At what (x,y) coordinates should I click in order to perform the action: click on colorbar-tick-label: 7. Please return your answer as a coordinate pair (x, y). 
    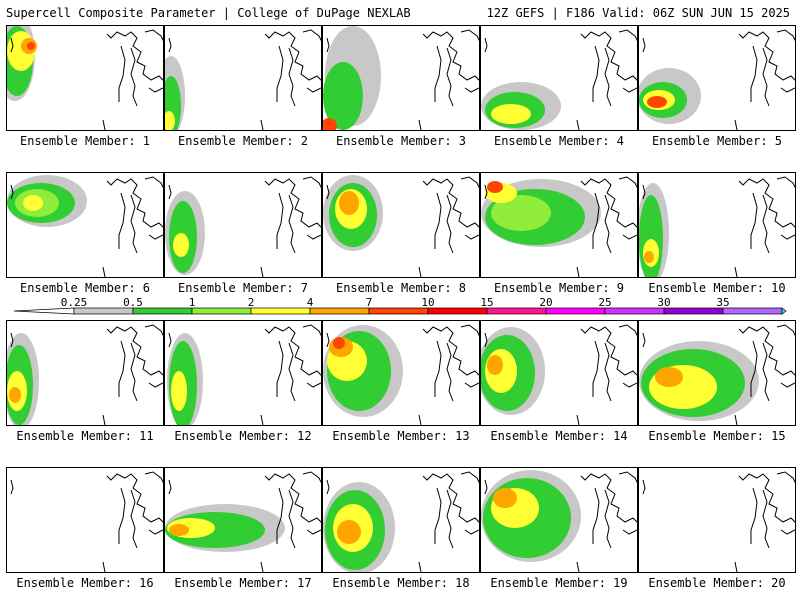
    Looking at the image, I should click on (369, 302).